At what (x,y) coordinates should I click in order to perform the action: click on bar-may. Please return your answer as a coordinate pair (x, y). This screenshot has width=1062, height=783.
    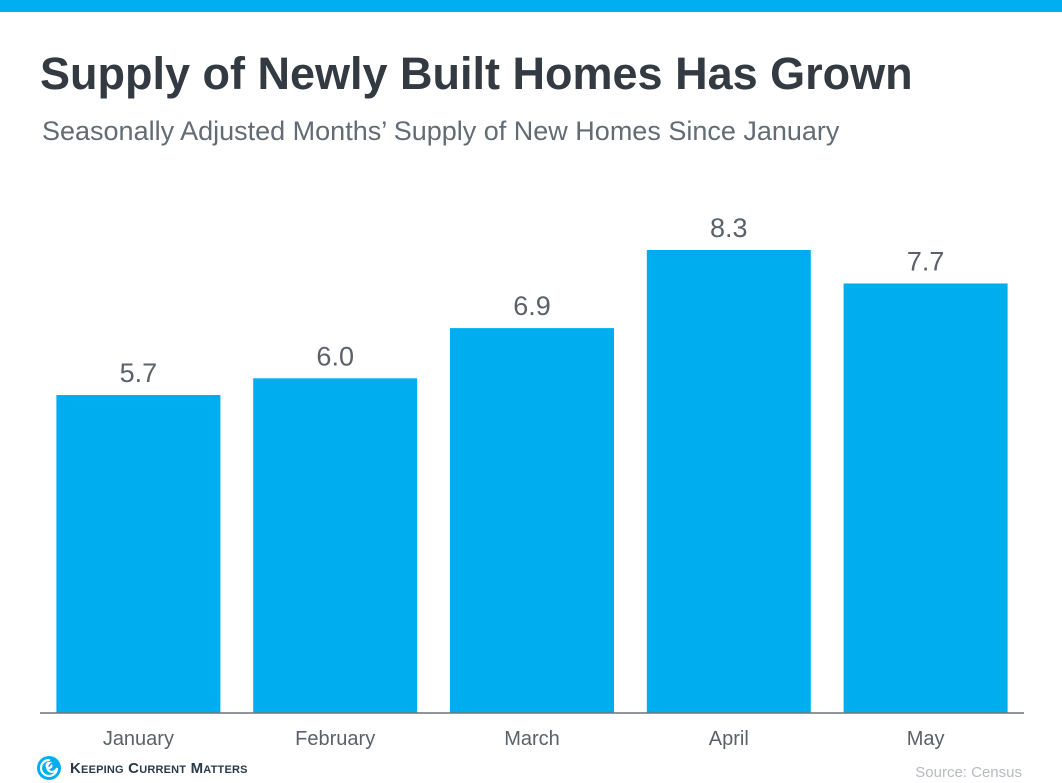
    Looking at the image, I should click on (925, 498).